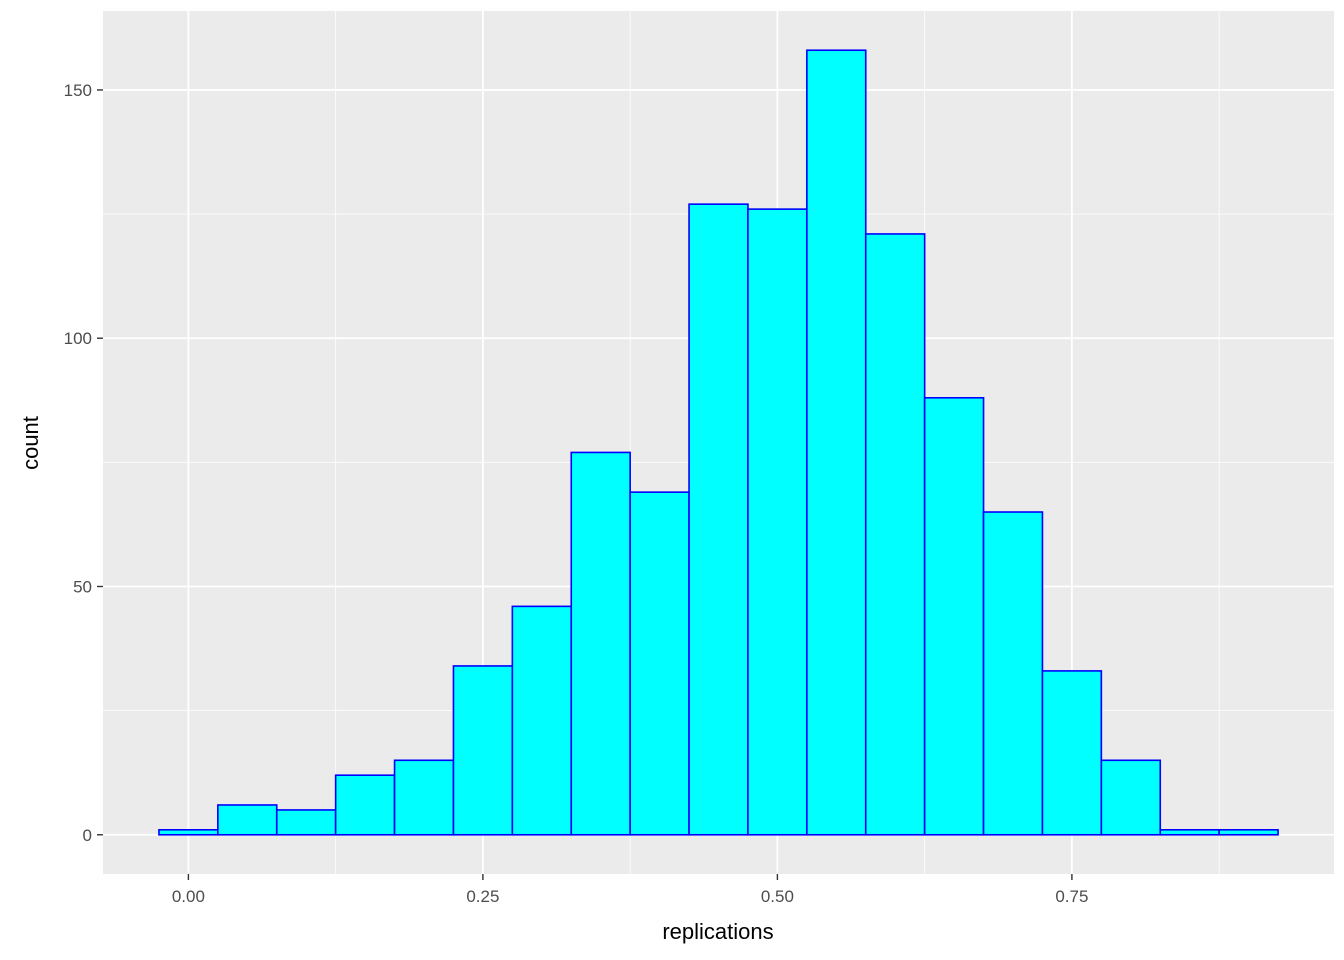  I want to click on y-tick-label: 100, so click(78, 338).